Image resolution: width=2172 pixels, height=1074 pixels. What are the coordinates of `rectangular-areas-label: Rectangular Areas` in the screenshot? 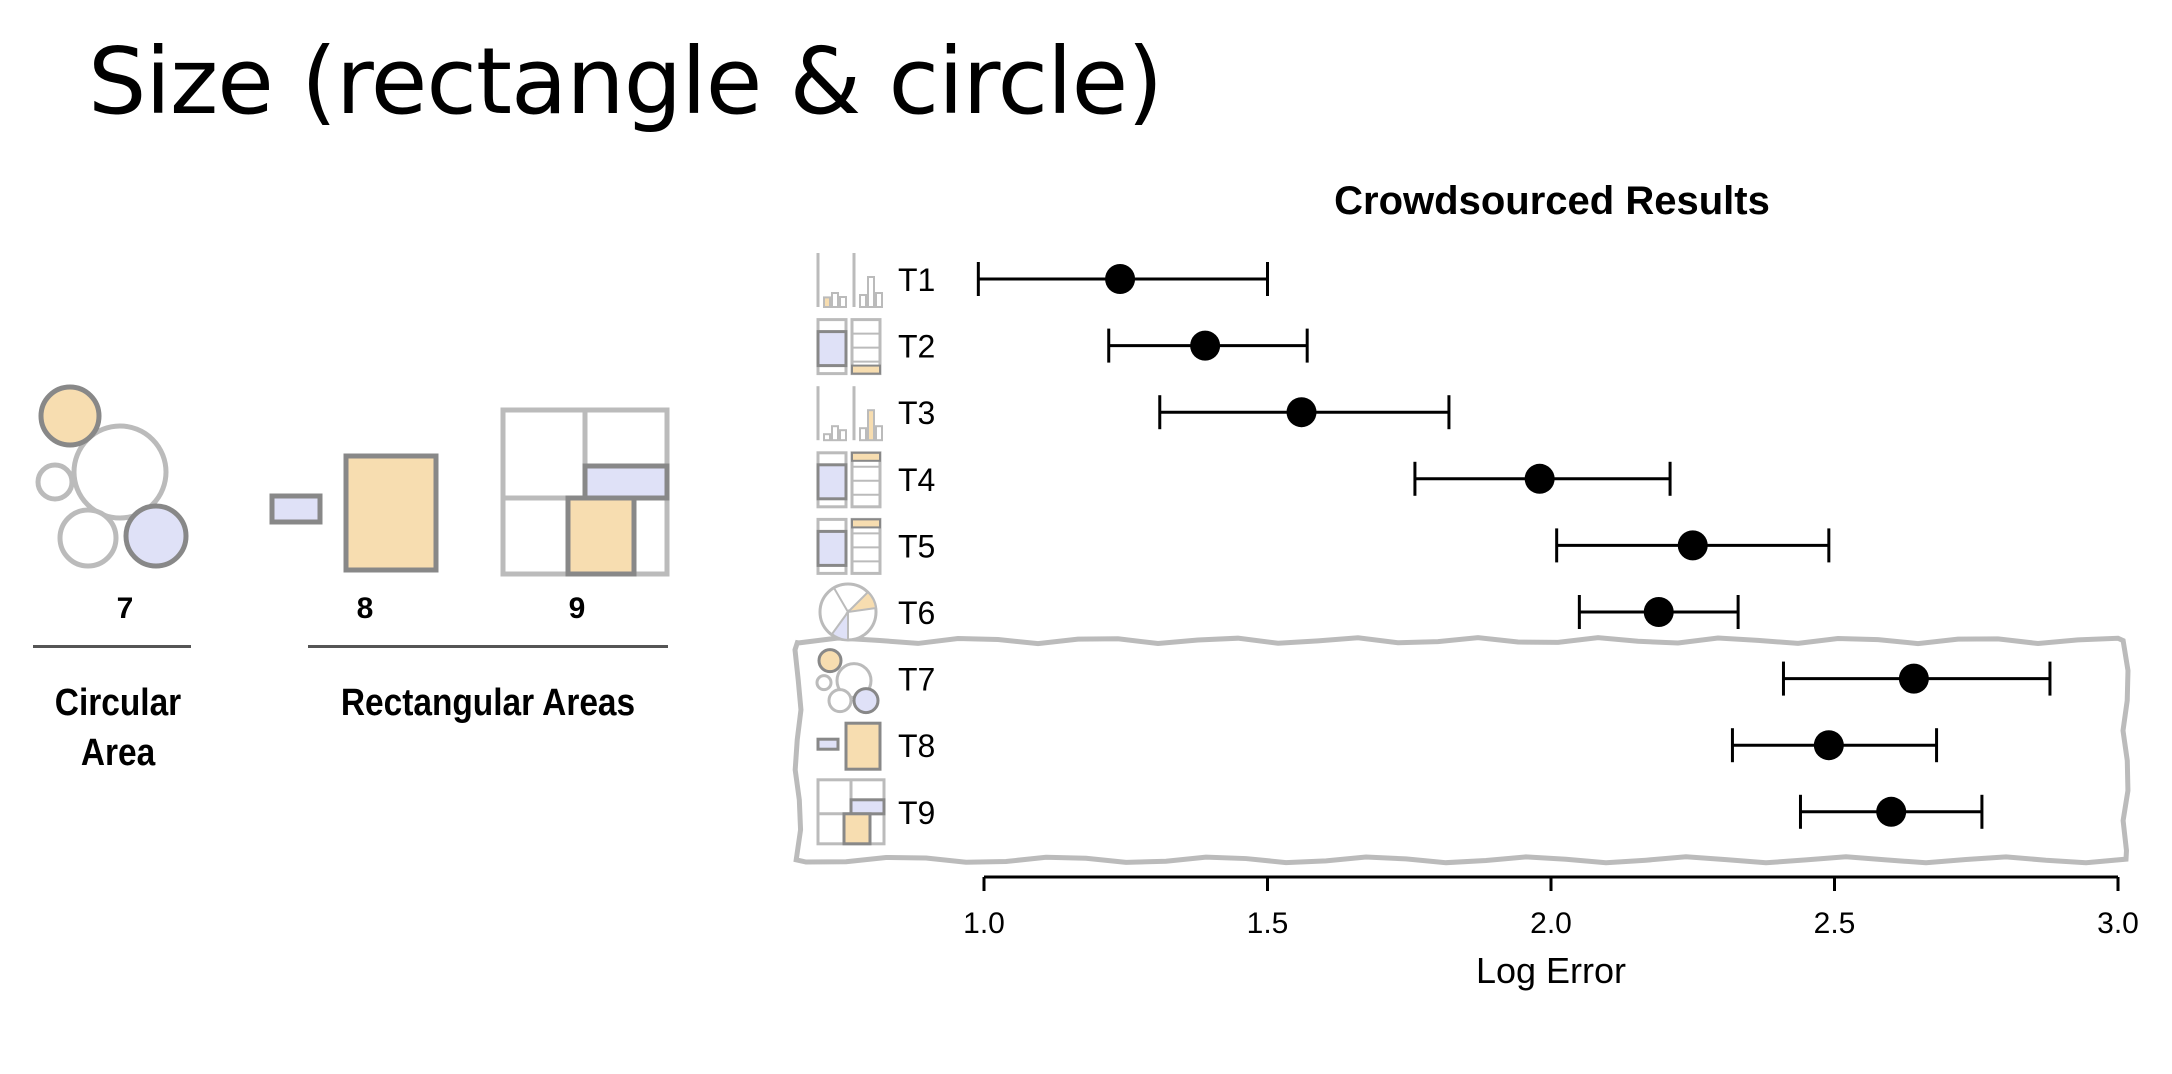 It's located at (488, 703).